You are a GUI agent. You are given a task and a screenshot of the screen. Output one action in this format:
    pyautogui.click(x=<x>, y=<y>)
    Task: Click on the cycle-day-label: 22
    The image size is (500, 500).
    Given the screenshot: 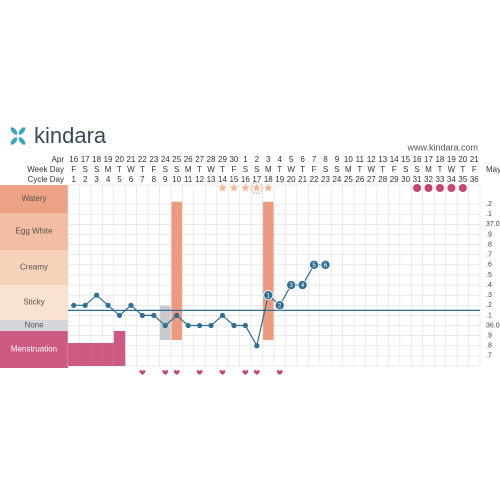 What is the action you would take?
    pyautogui.click(x=314, y=179)
    